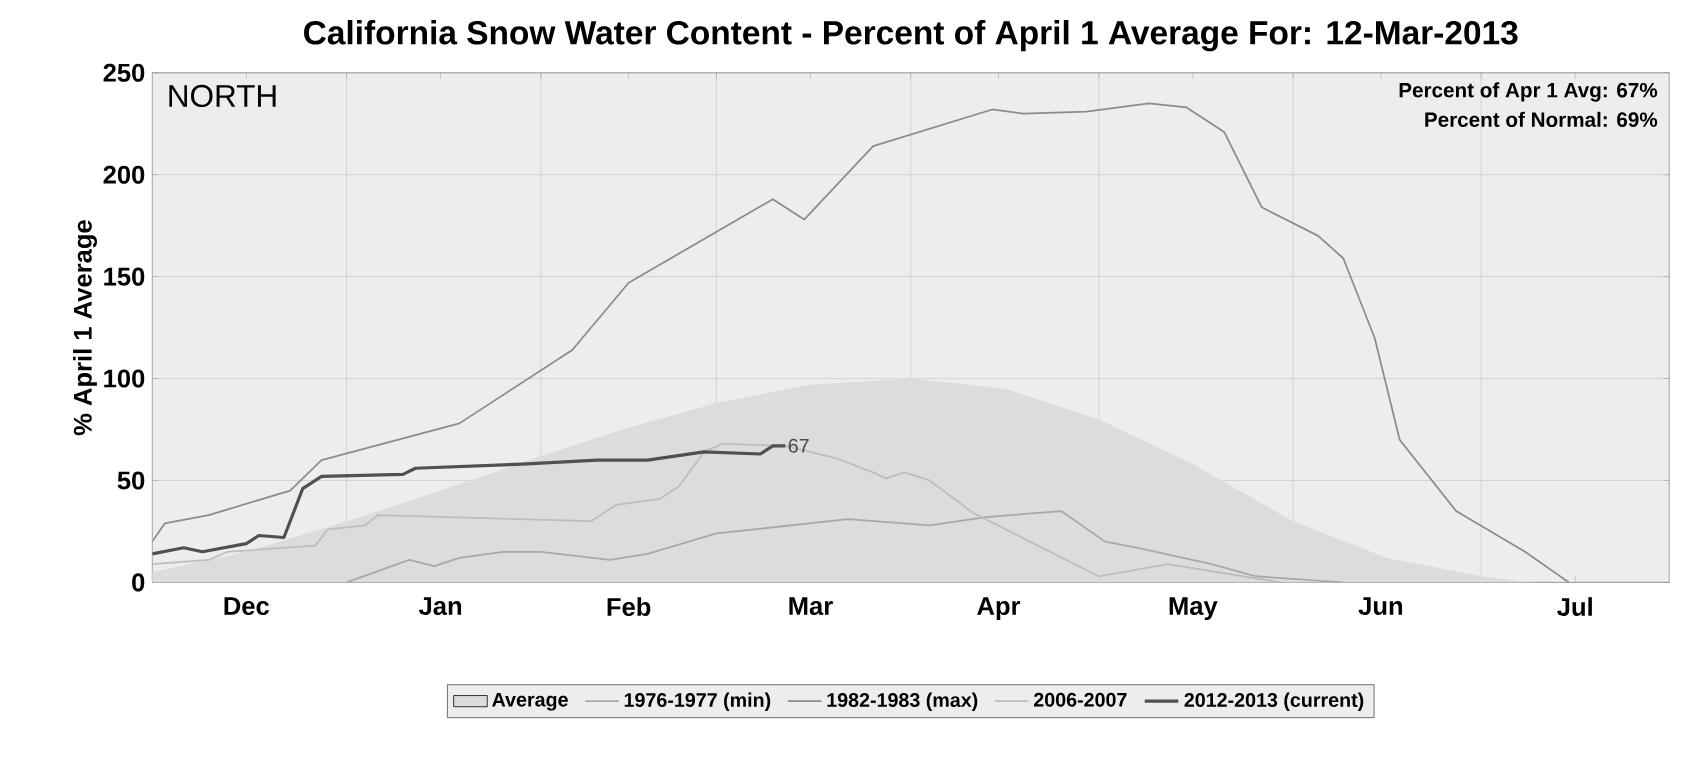  I want to click on annotation: Percent of Apr 1 Avg: 67%, so click(1528, 92).